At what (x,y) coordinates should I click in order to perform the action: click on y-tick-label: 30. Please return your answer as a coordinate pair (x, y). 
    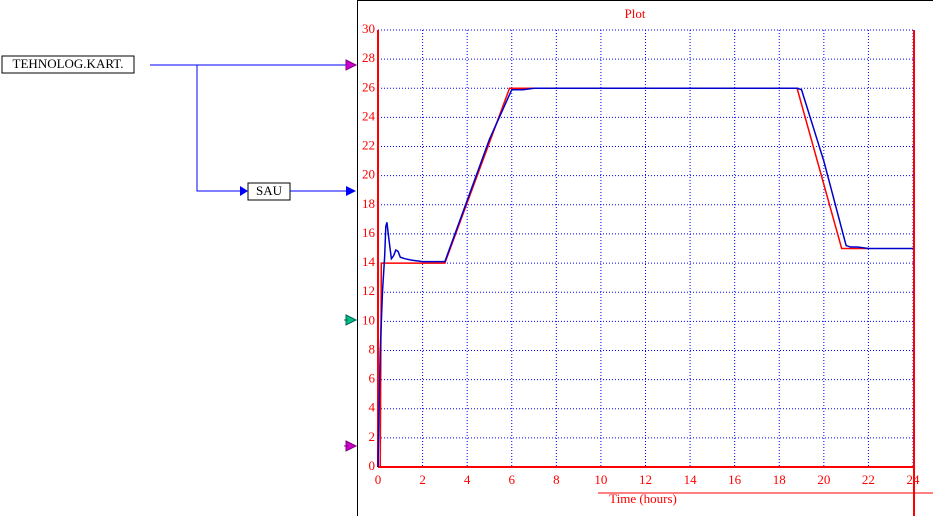
    Looking at the image, I should click on (368, 28).